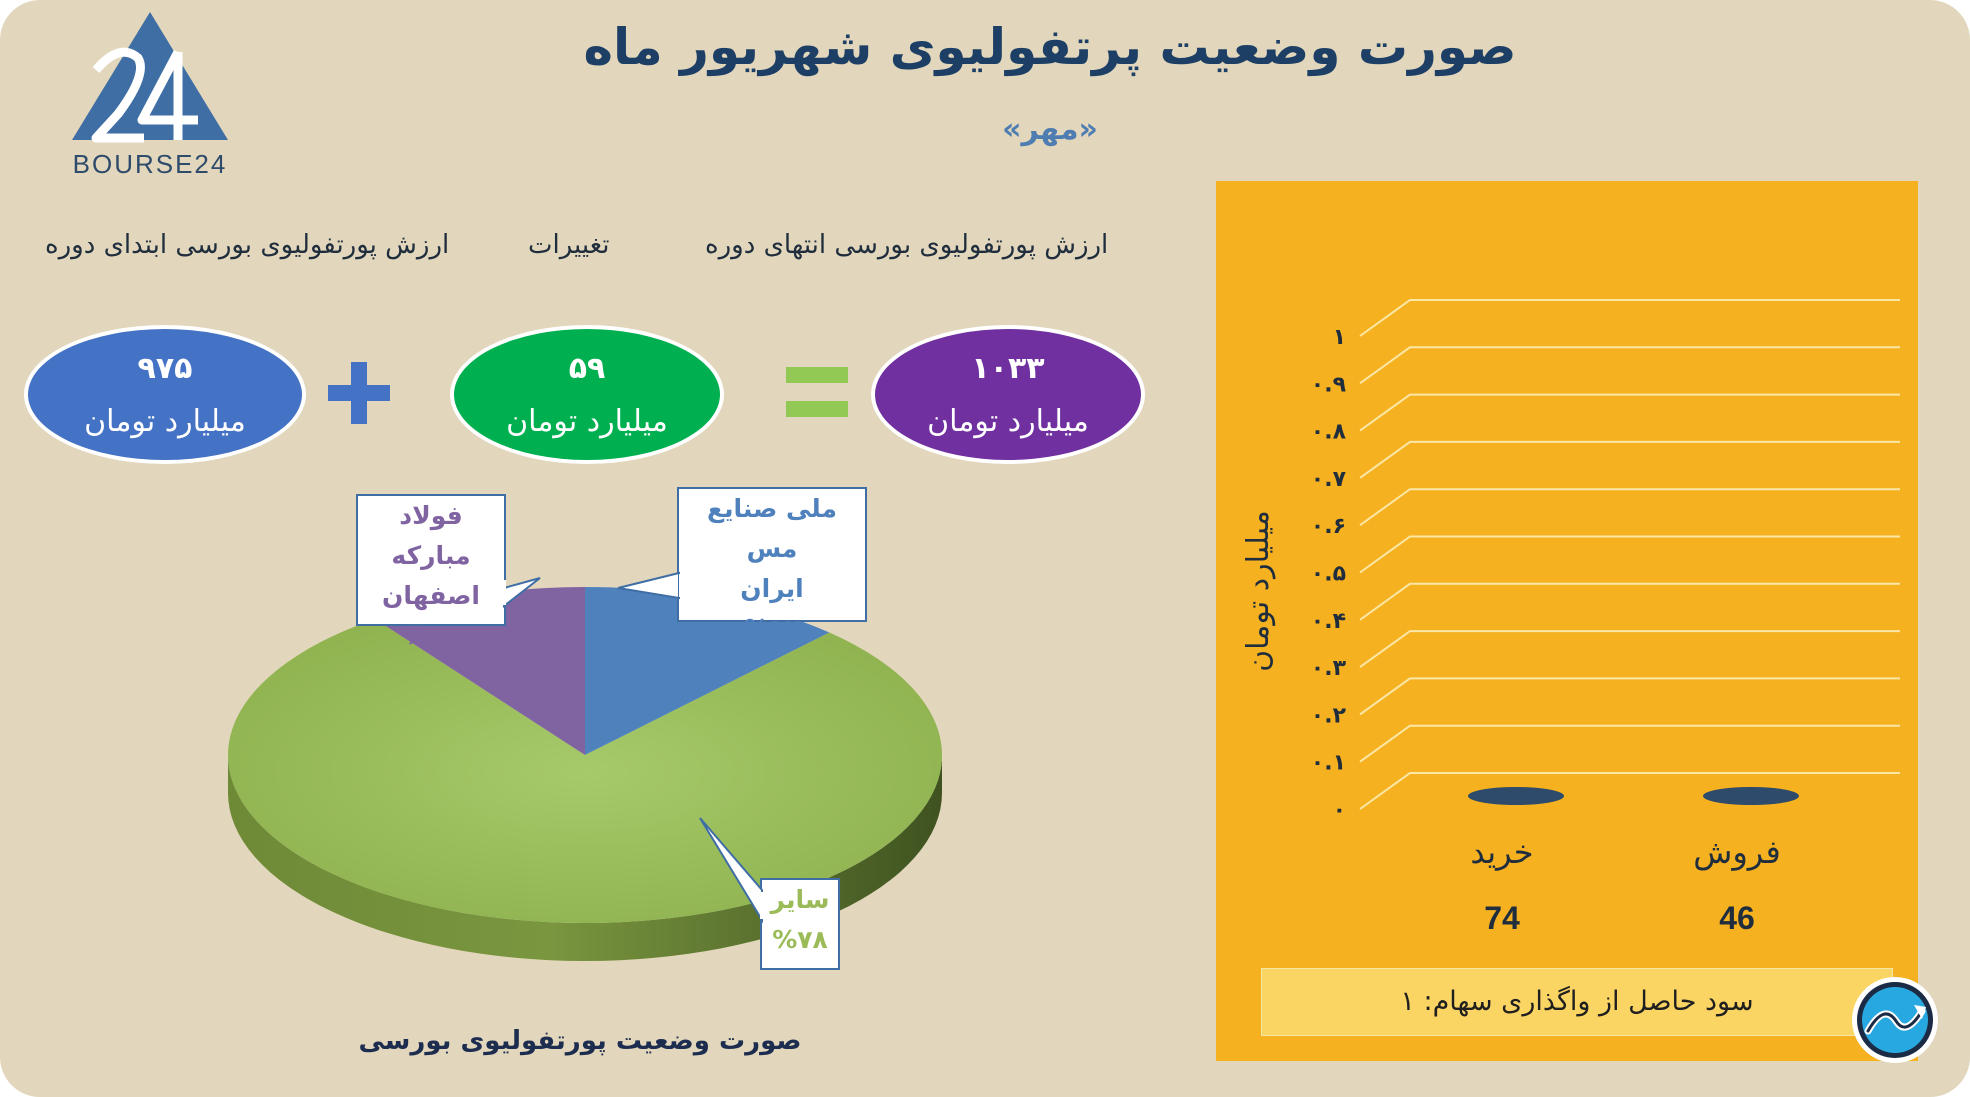 The width and height of the screenshot is (1970, 1097). I want to click on y-tick-label: ۰, so click(1339, 810).